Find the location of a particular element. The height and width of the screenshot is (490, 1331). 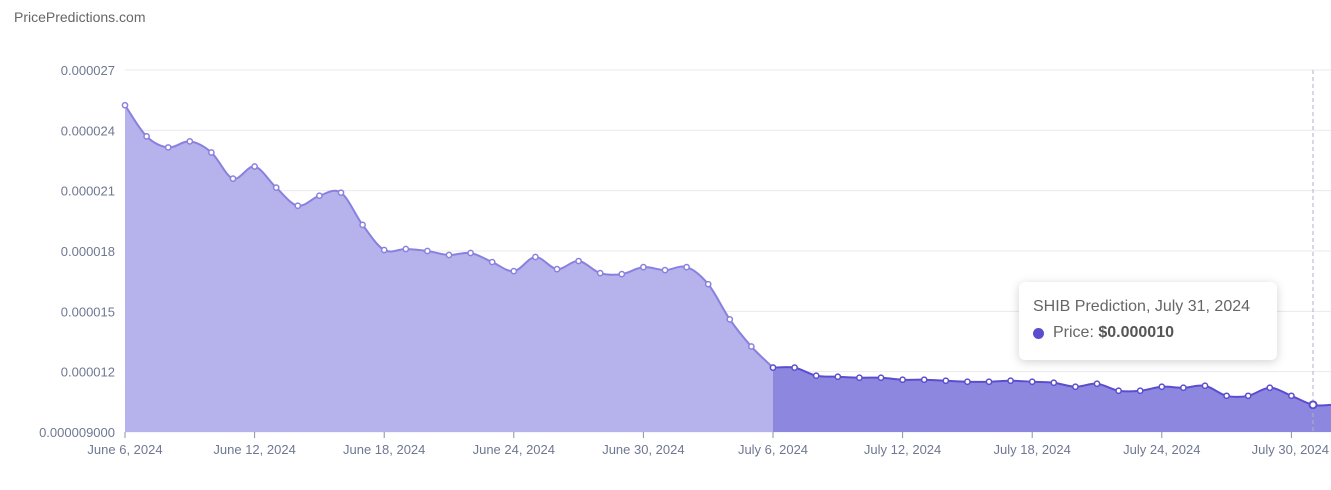

y-tick-label: 0.000027 is located at coordinates (88, 70).